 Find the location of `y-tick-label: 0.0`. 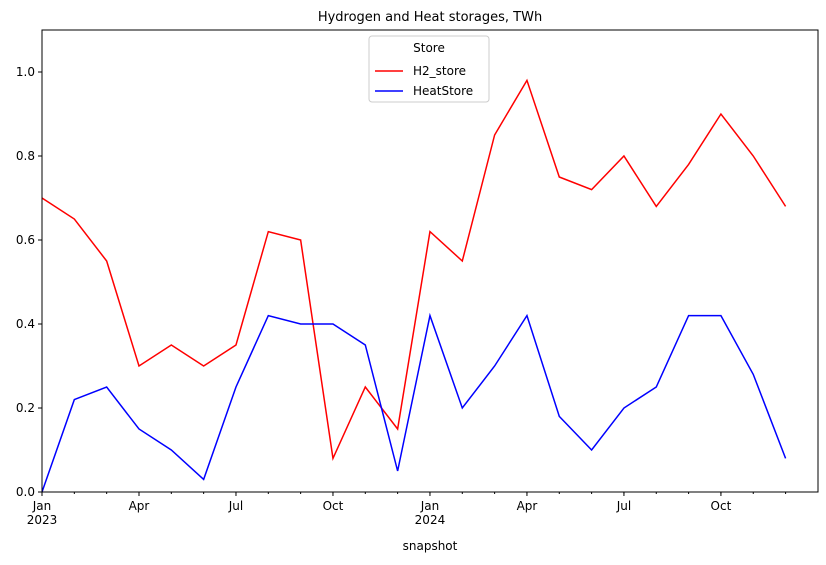

y-tick-label: 0.0 is located at coordinates (25, 492).